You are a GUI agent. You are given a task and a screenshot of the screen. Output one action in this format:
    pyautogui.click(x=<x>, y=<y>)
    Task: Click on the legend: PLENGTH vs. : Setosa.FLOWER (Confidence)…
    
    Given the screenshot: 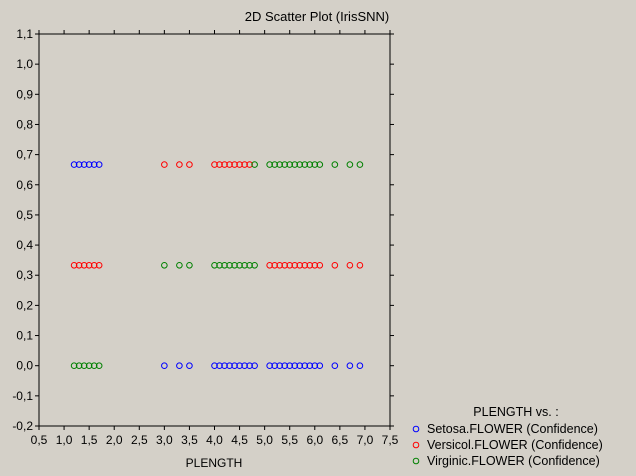 What is the action you would take?
    pyautogui.click(x=507, y=436)
    